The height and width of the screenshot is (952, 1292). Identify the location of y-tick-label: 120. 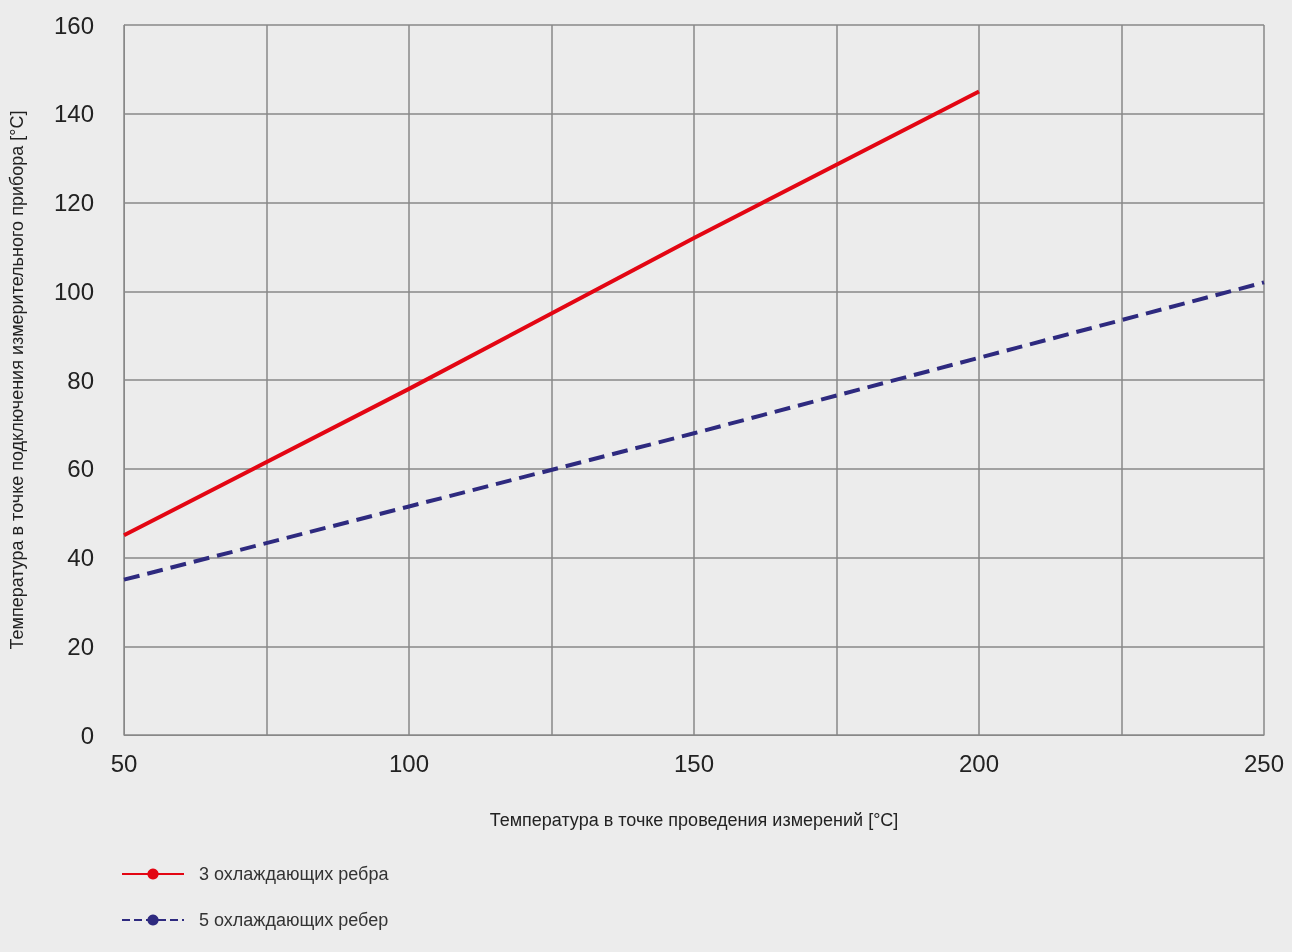
(73, 202).